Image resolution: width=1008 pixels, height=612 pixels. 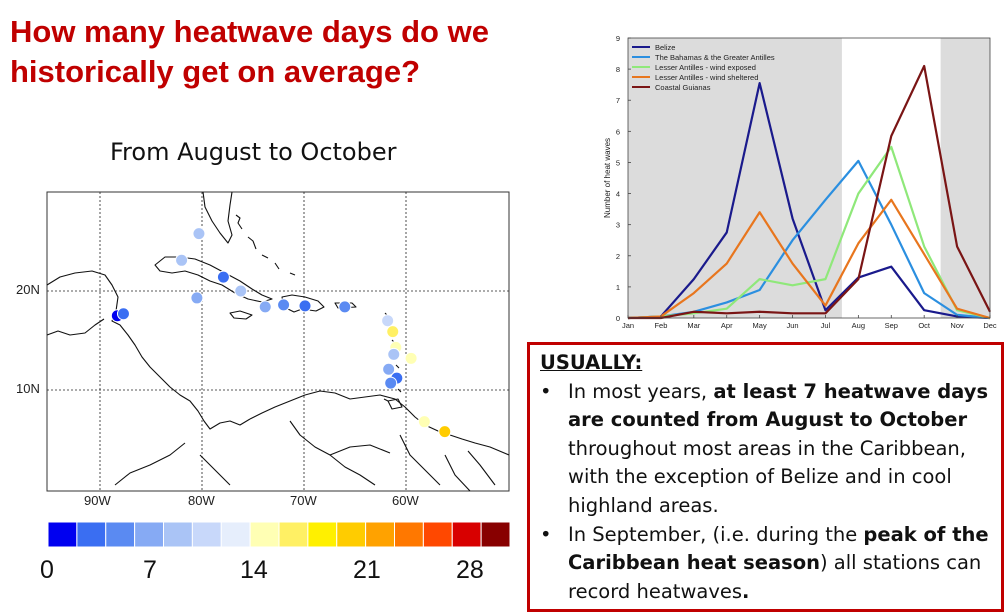 What do you see at coordinates (760, 325) in the screenshot?
I see `x-tick-label: May` at bounding box center [760, 325].